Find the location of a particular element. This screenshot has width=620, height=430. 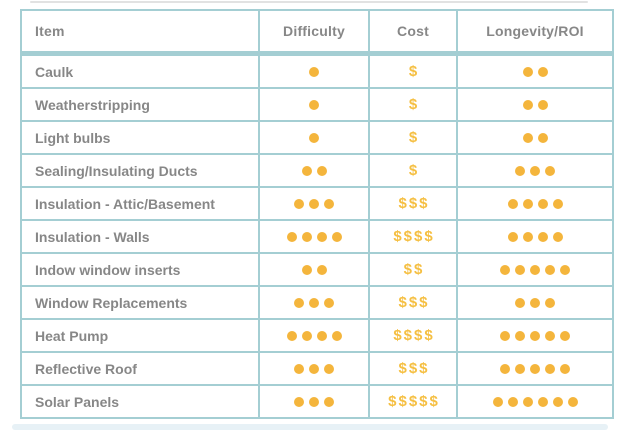

table-row: Caulk $ is located at coordinates (317, 70).